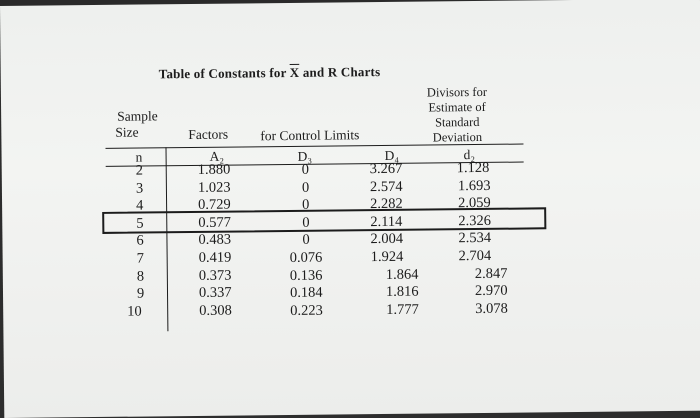 This screenshot has height=418, width=700. I want to click on cell-a2: 0.729, so click(214, 205).